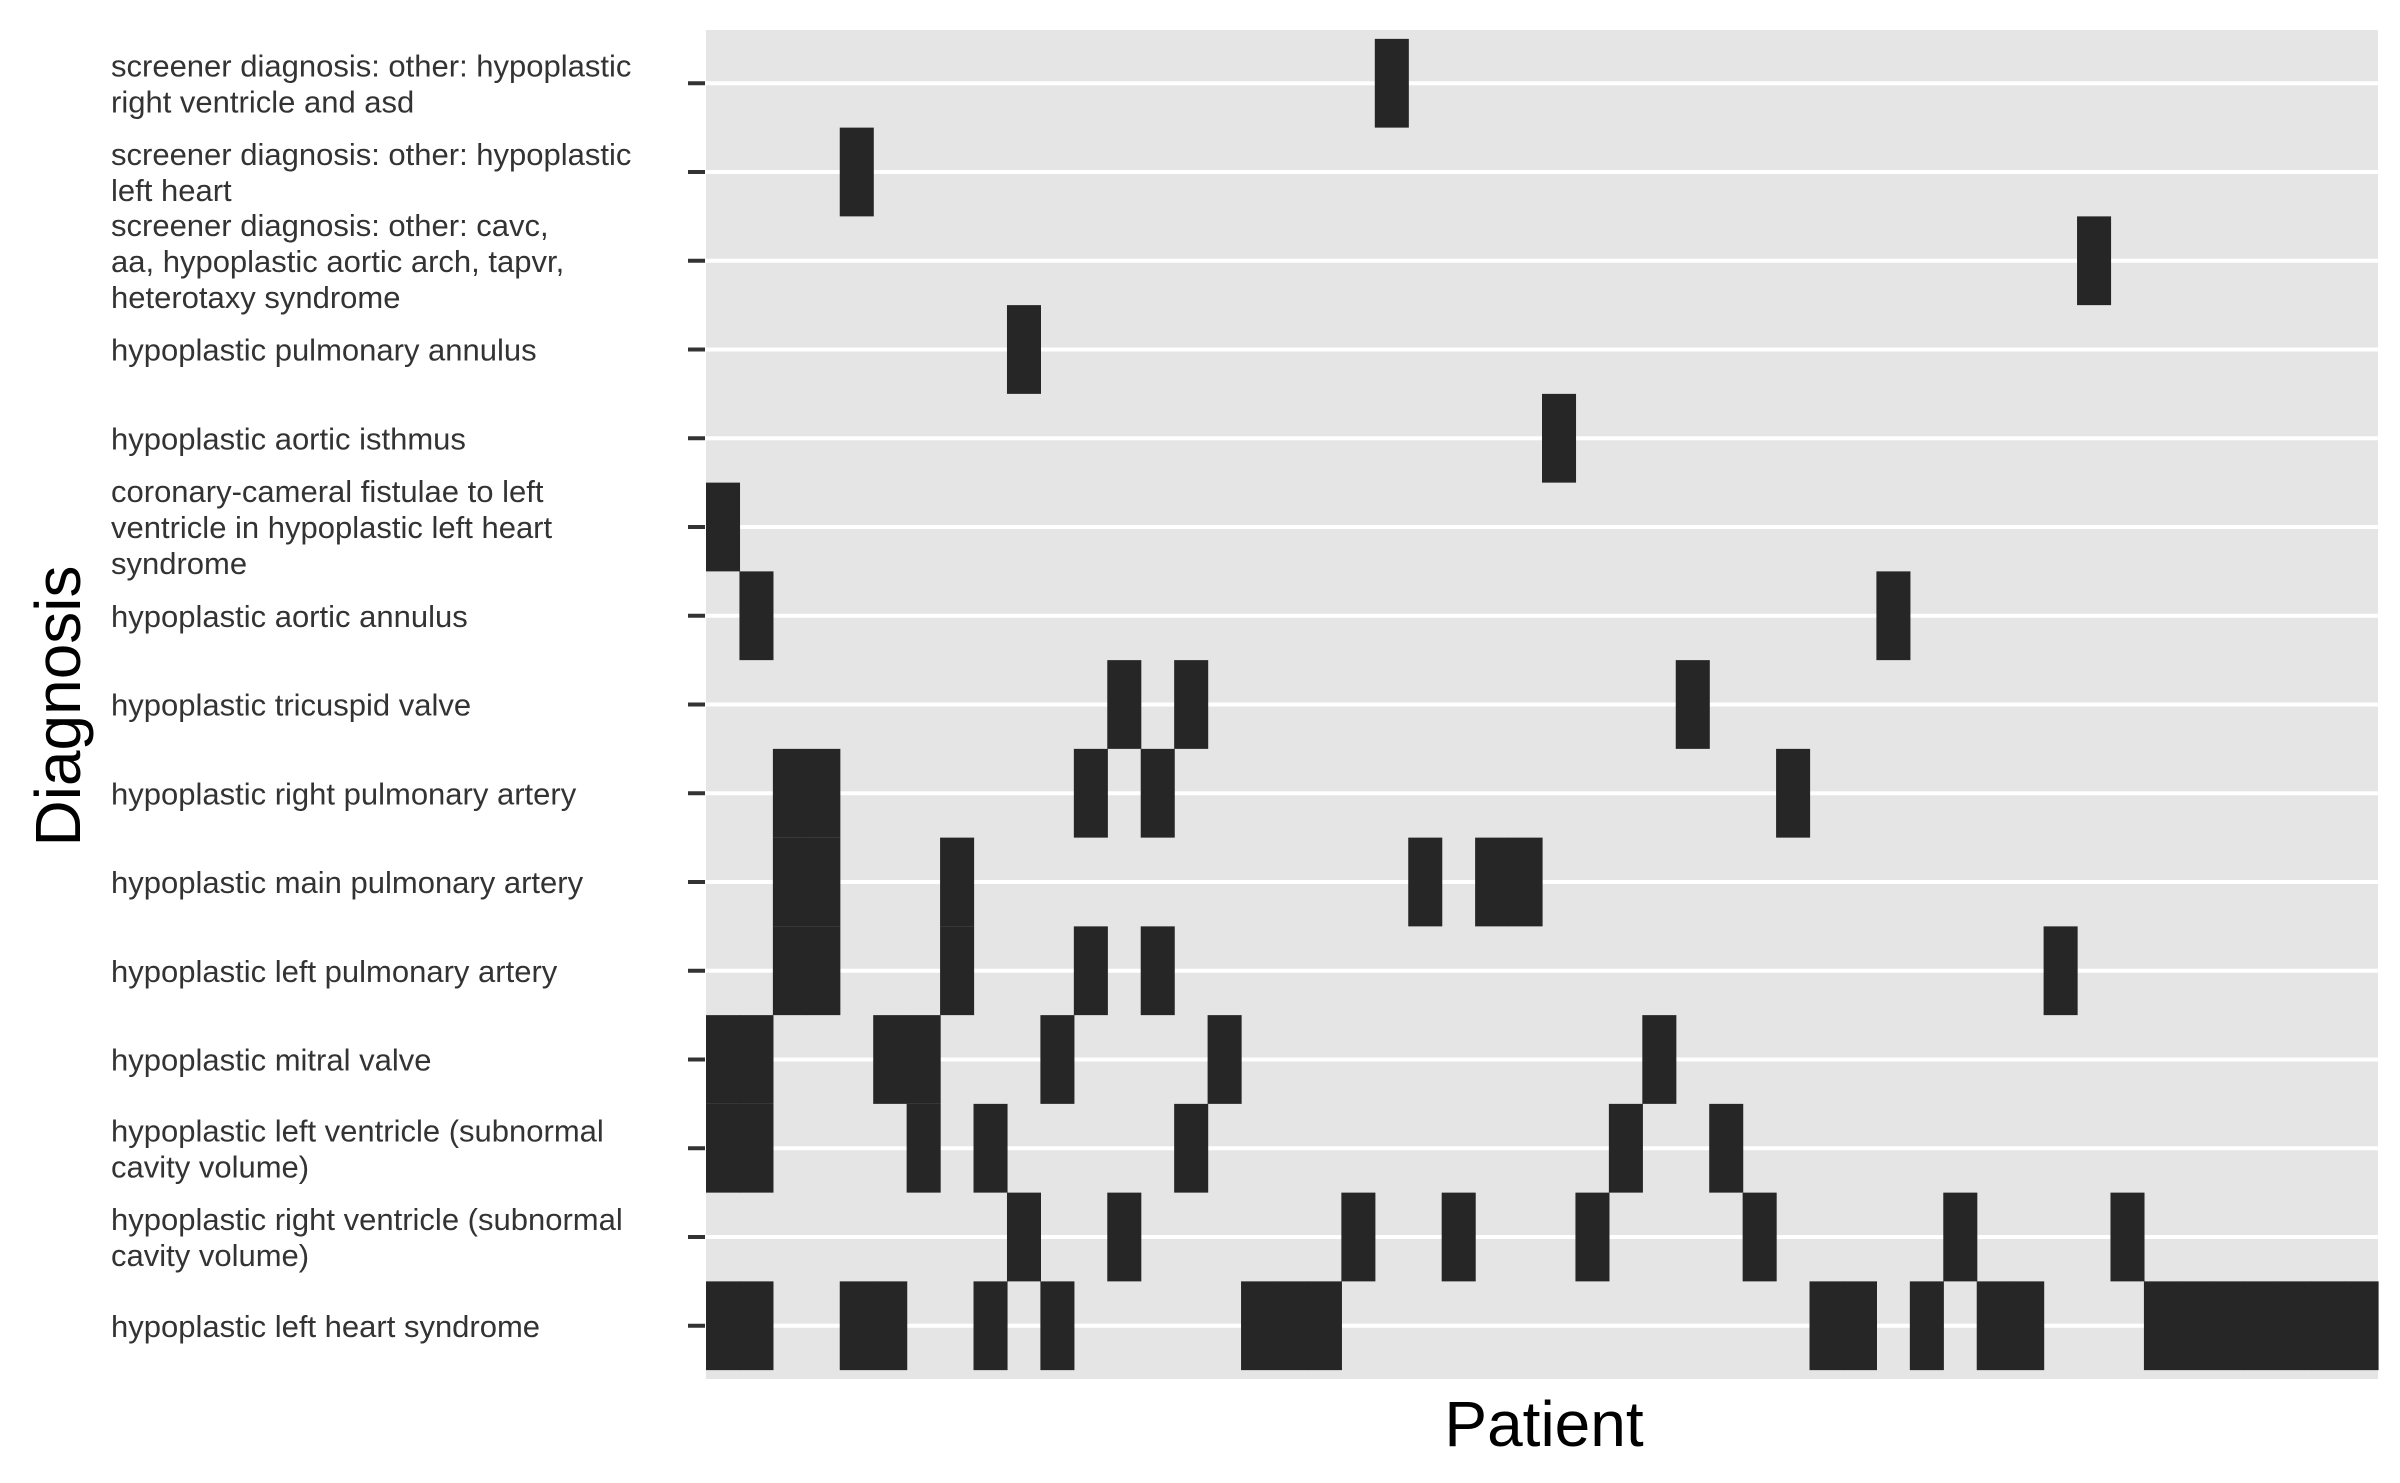 This screenshot has height=1483, width=2400. What do you see at coordinates (291, 705) in the screenshot?
I see `y-tick-label: hypoplastic tricuspid valve` at bounding box center [291, 705].